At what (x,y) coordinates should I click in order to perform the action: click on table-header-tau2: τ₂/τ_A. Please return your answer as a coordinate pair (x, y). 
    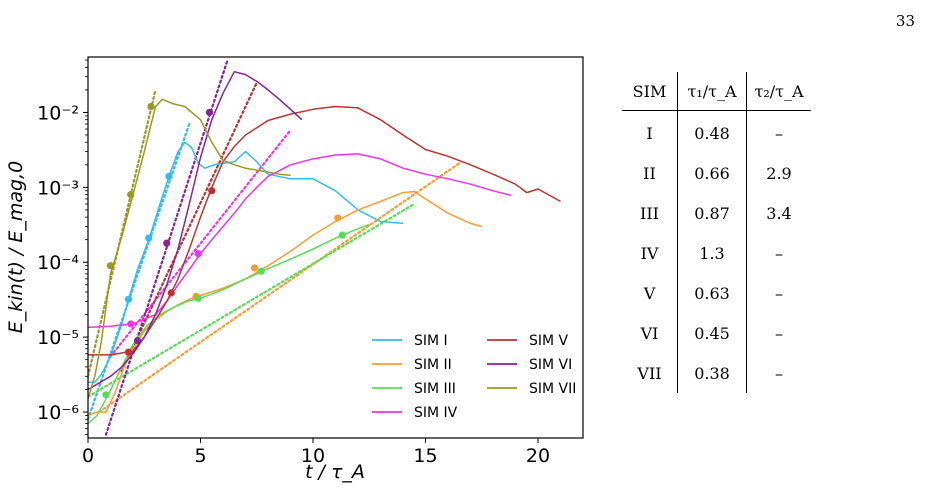
    Looking at the image, I should click on (778, 91).